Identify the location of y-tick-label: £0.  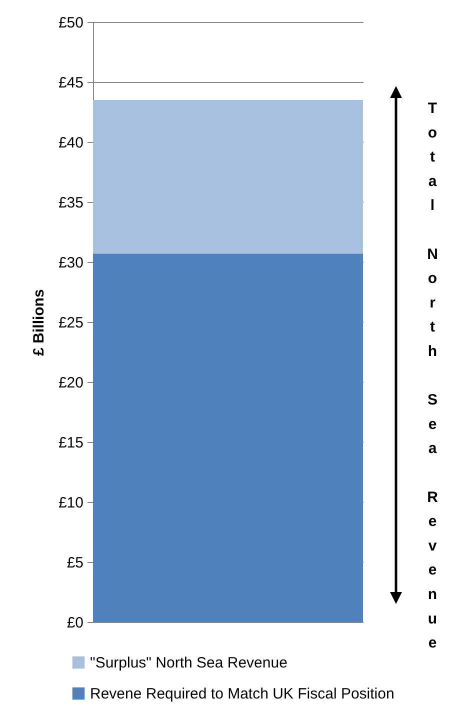
(75, 623).